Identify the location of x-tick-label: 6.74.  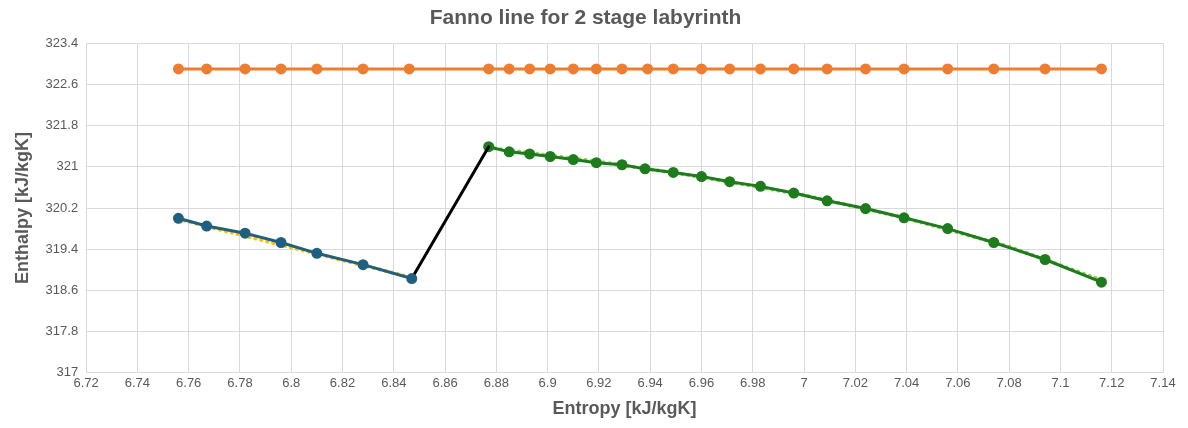
(137, 383).